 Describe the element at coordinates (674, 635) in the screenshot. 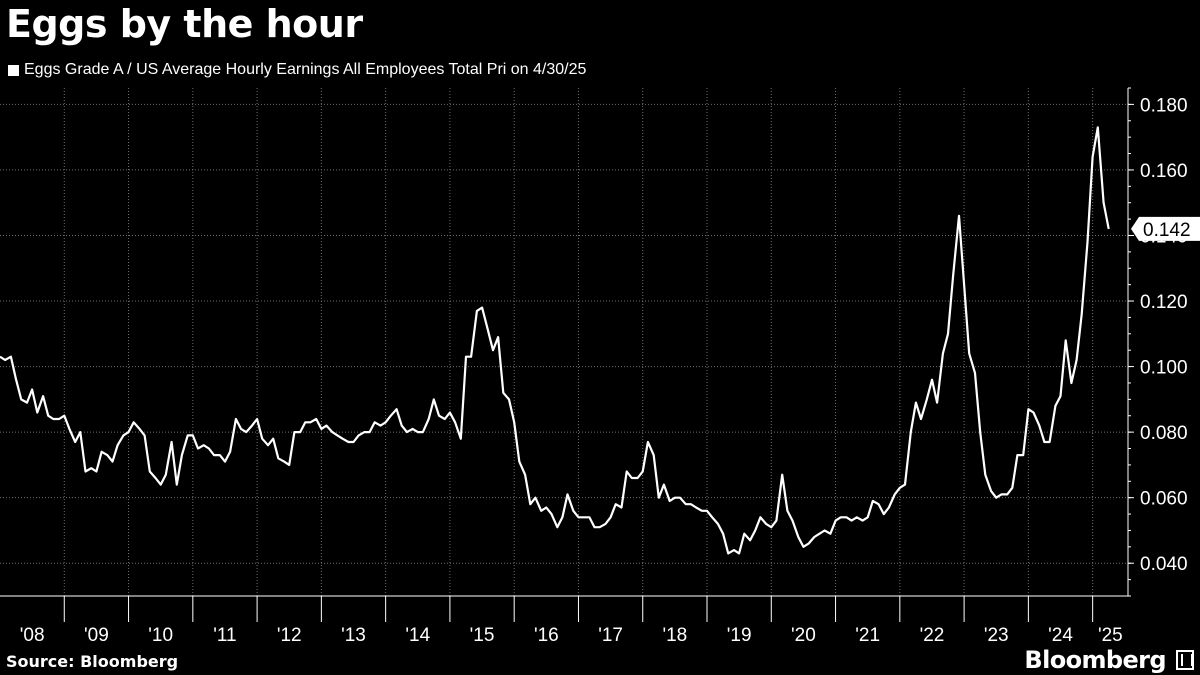

I see `x-tick-label: '18` at that location.